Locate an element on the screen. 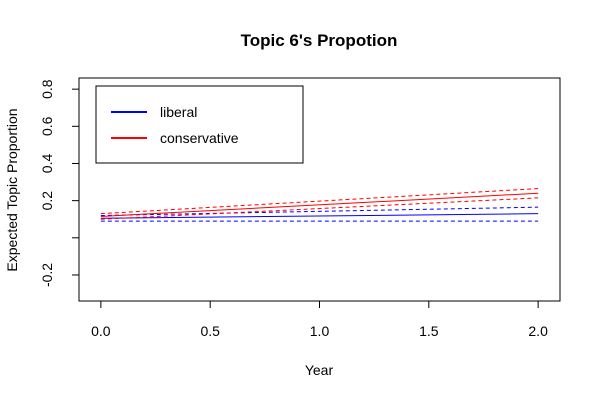 Image resolution: width=600 pixels, height=400 pixels. y-tick-label: 0.6 is located at coordinates (47, 126).